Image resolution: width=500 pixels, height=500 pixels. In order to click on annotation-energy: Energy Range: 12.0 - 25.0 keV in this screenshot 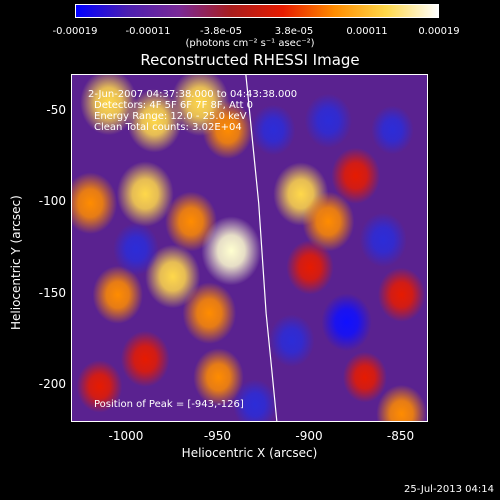, I will do `click(170, 116)`.